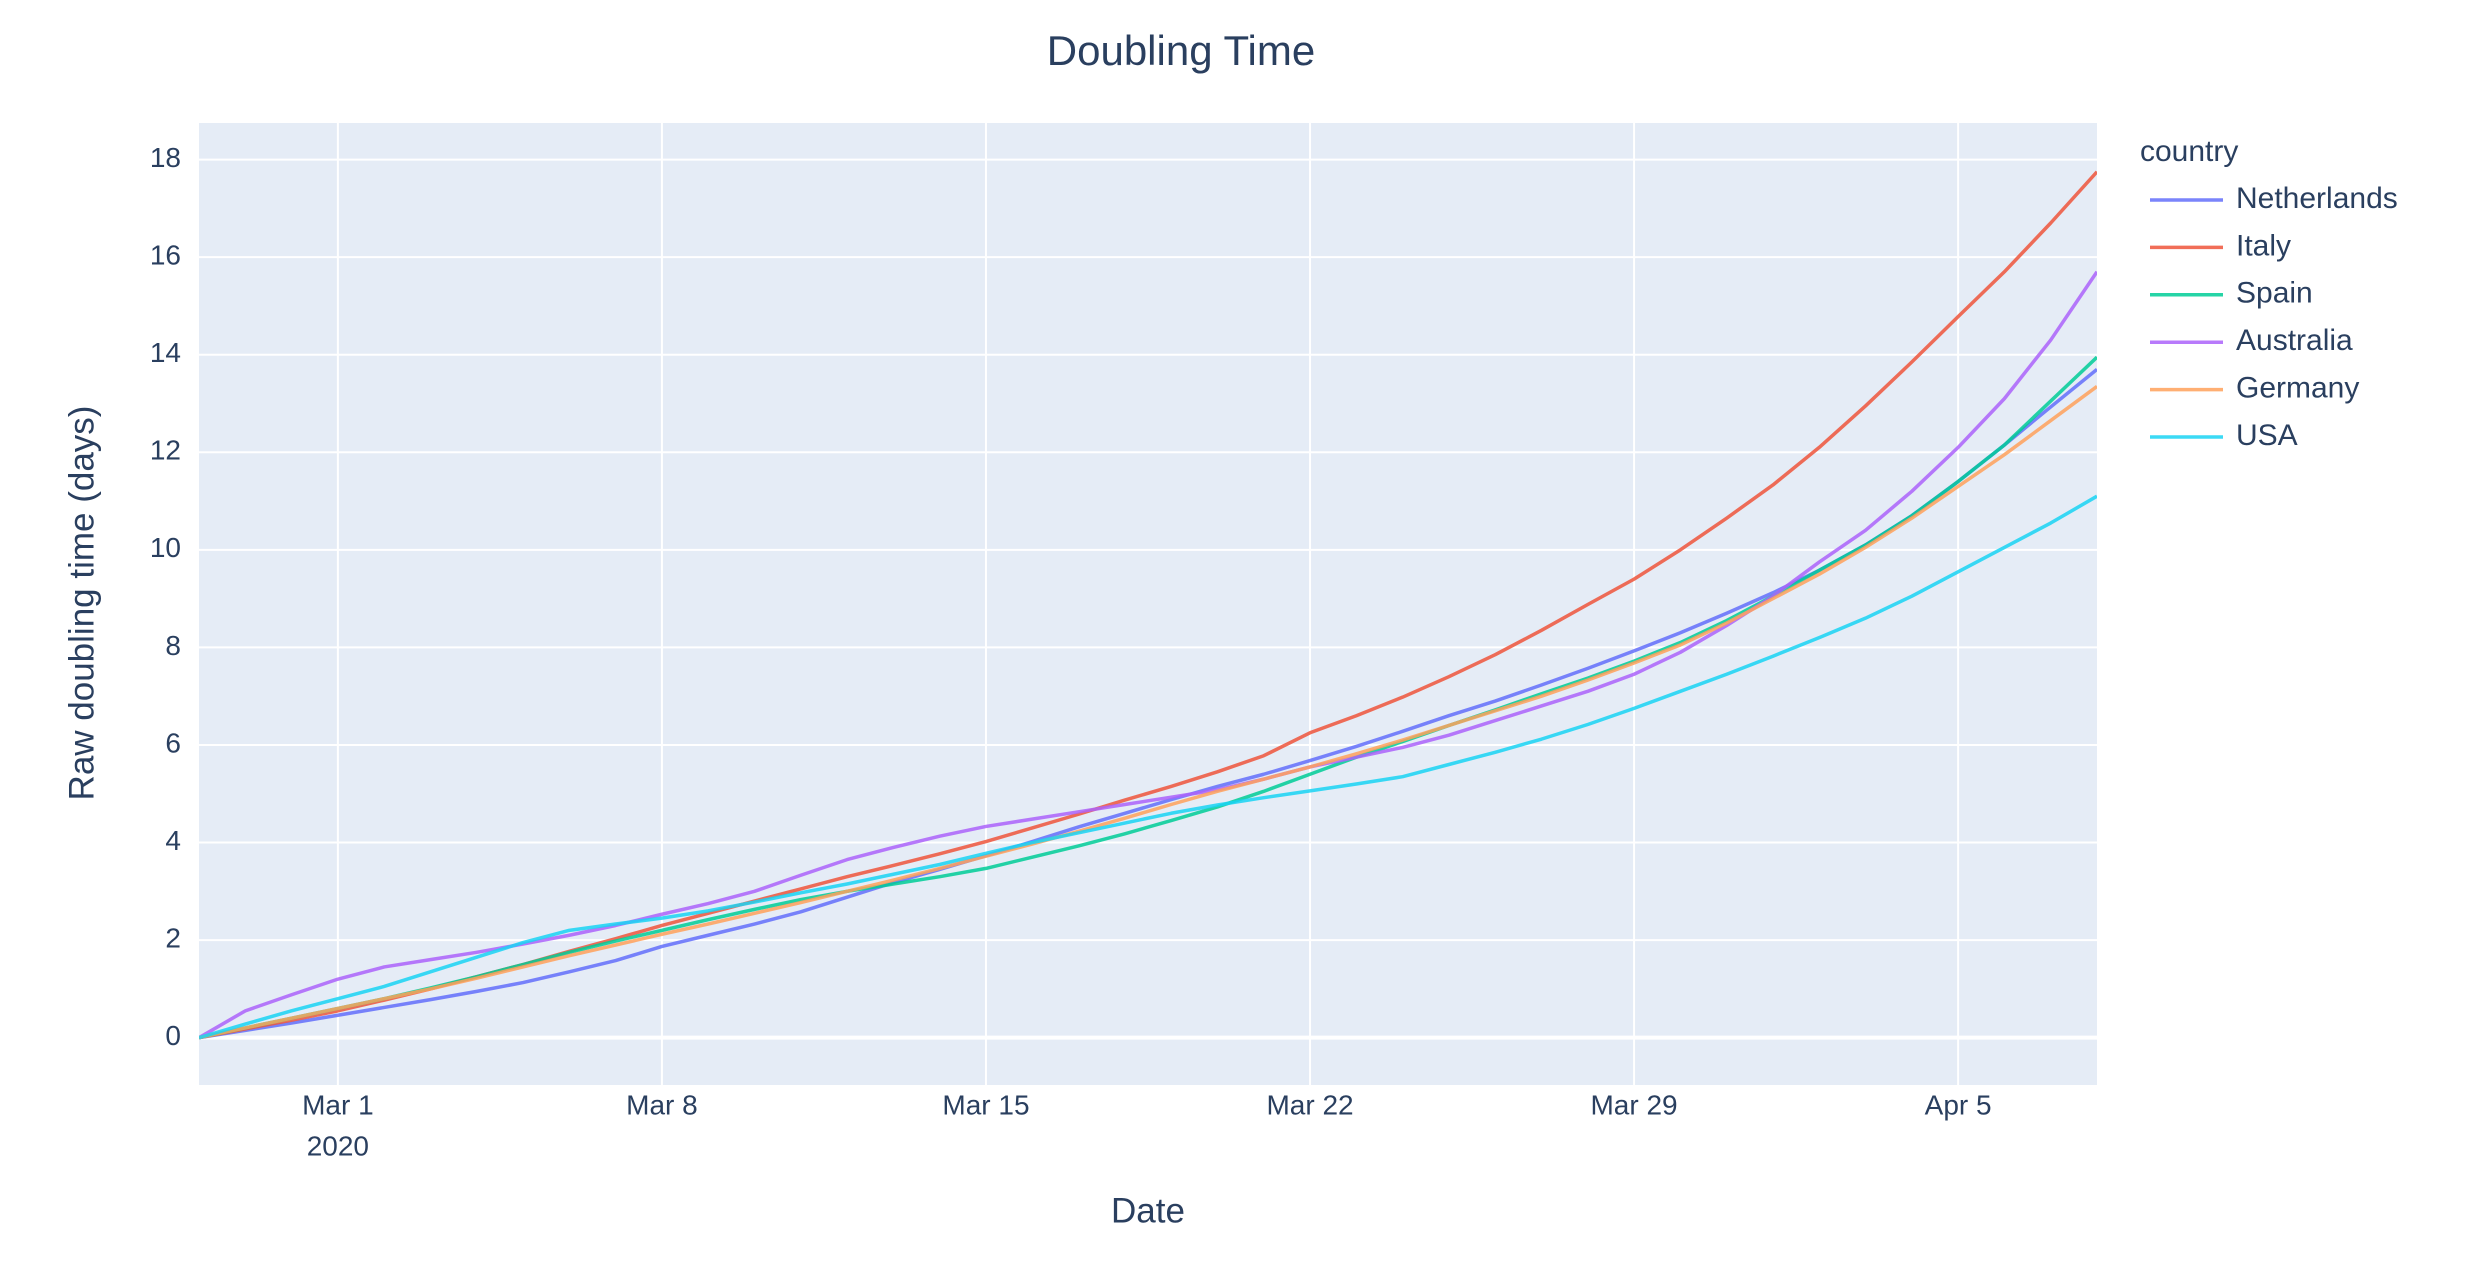  Describe the element at coordinates (1181, 50) in the screenshot. I see `chart-title: Doubling Time` at that location.